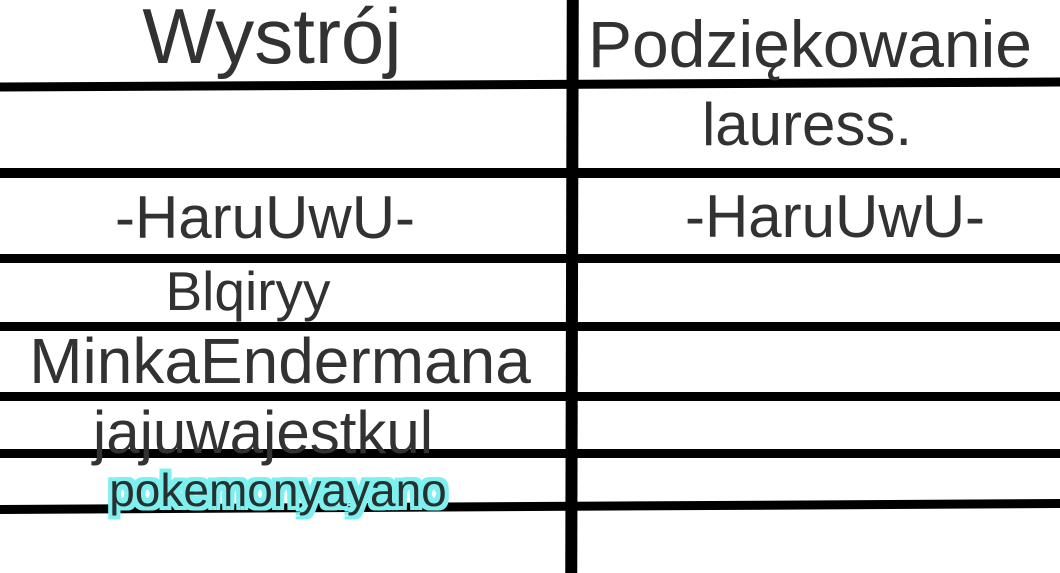  I want to click on cell-minkaendermana: MinkaEndermana, so click(280, 361).